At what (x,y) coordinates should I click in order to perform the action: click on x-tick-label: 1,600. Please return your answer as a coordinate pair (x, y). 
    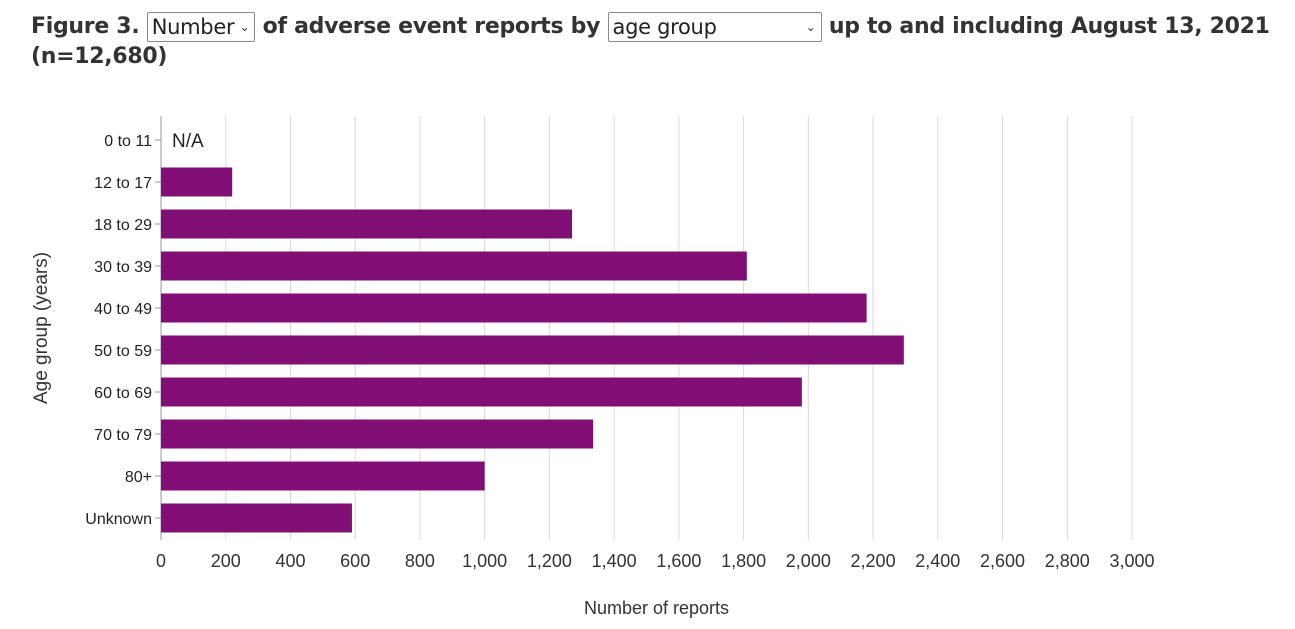
    Looking at the image, I should click on (678, 561).